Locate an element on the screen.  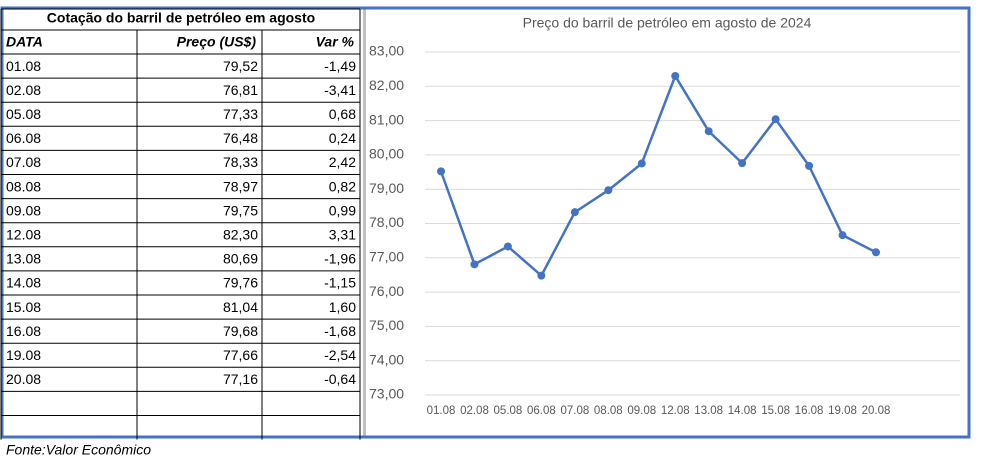
x-tick-label: 16.08 is located at coordinates (809, 411).